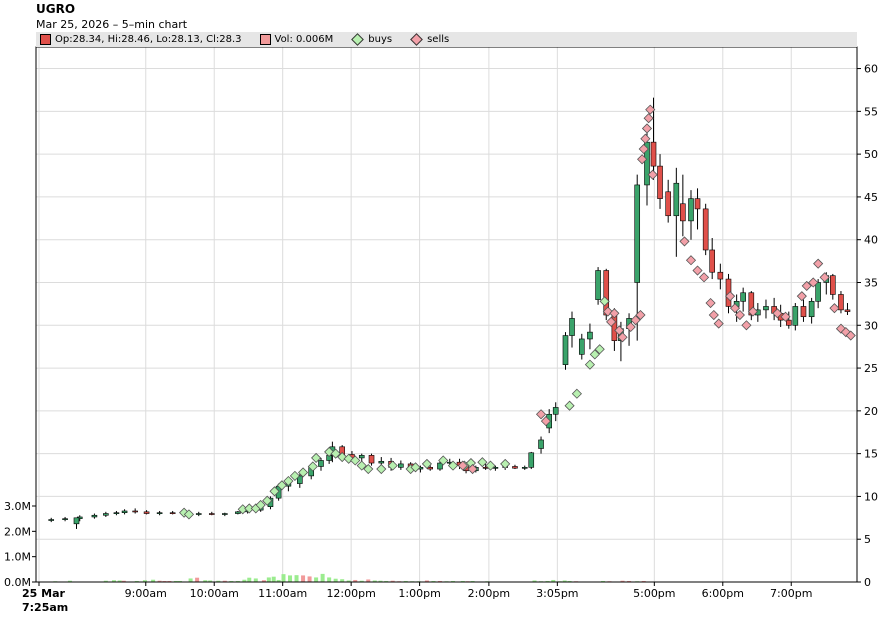 The height and width of the screenshot is (617, 879). I want to click on time-tick-label: 7:00pm, so click(791, 593).